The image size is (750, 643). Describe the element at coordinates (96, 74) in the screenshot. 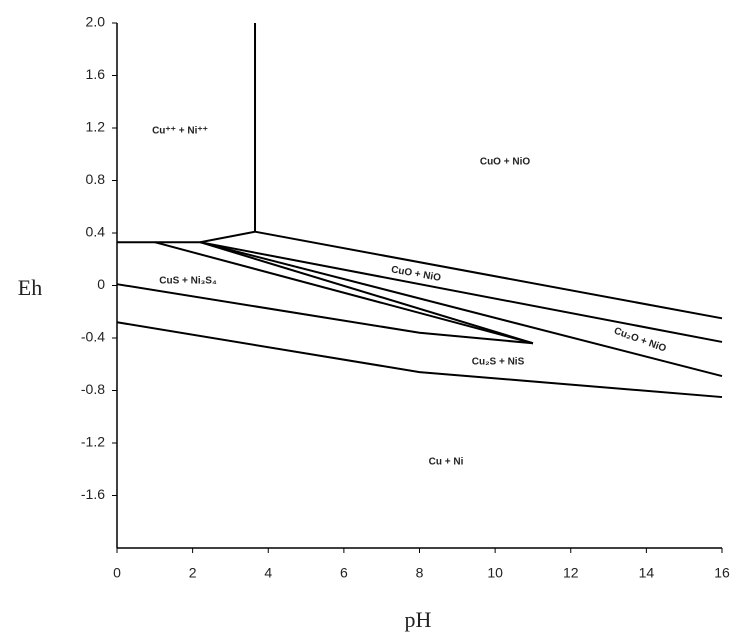

I see `y-tick-label: 1.6` at that location.